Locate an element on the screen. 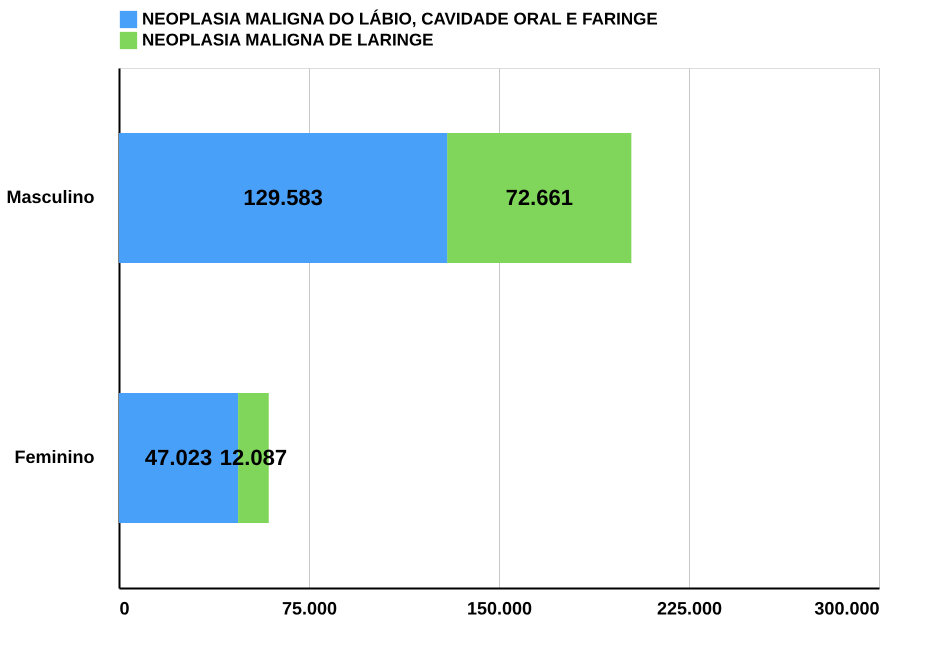 The width and height of the screenshot is (945, 659). data-label: 72.661 is located at coordinates (539, 197).